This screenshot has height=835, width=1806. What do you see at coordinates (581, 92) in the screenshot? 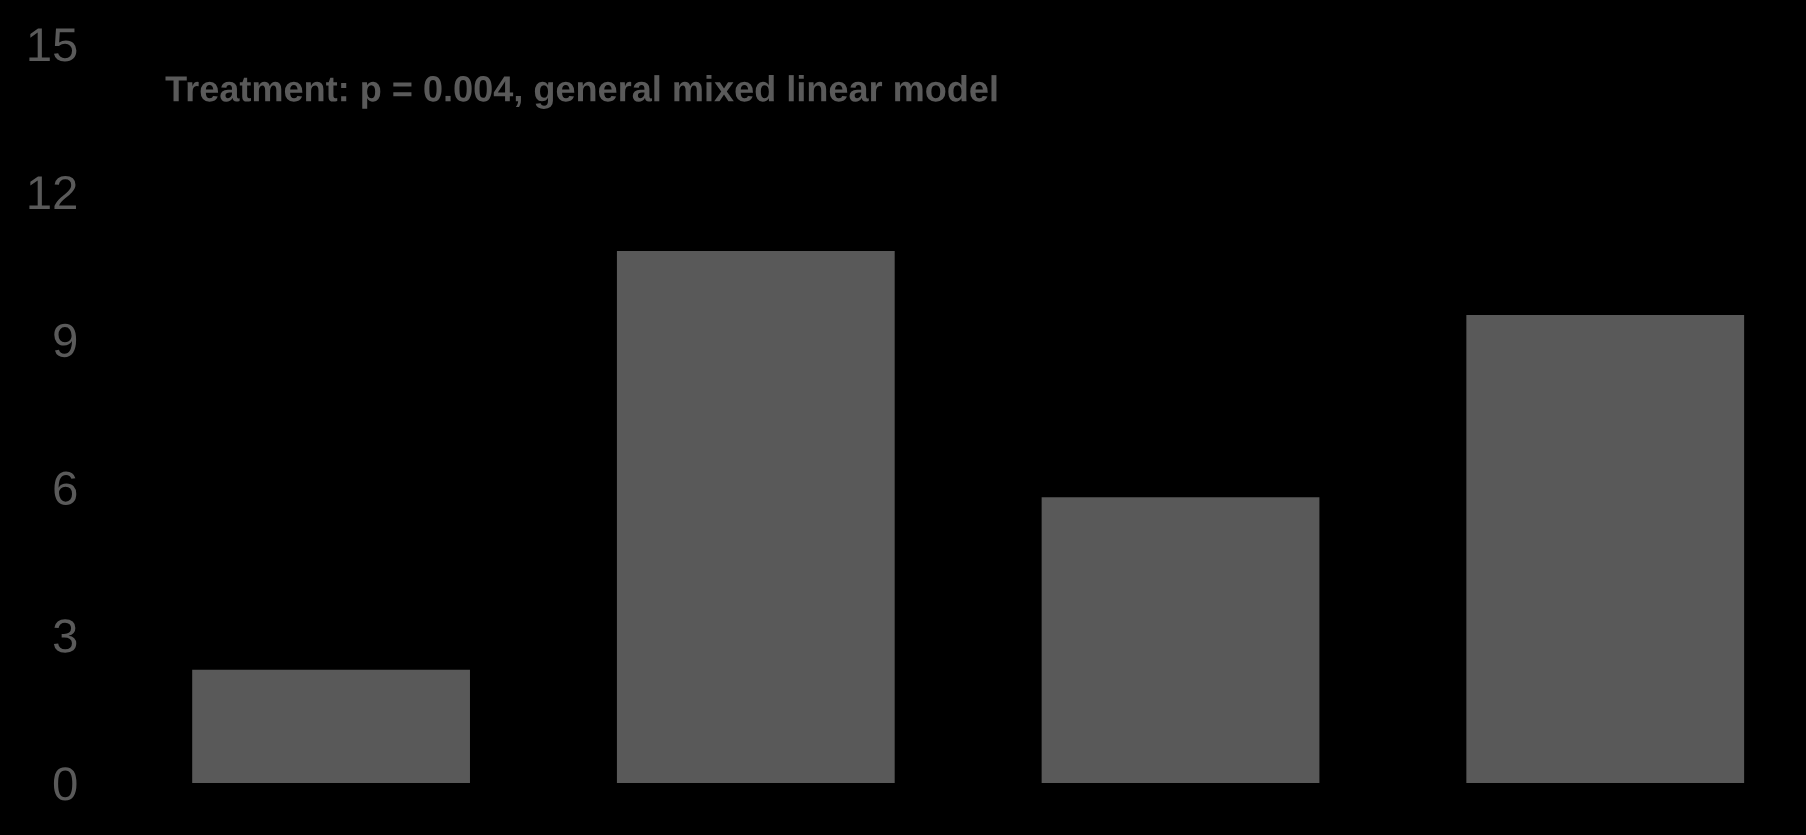
I see `annotation: Treatment: p = 0.004, general mixed linear model` at bounding box center [581, 92].